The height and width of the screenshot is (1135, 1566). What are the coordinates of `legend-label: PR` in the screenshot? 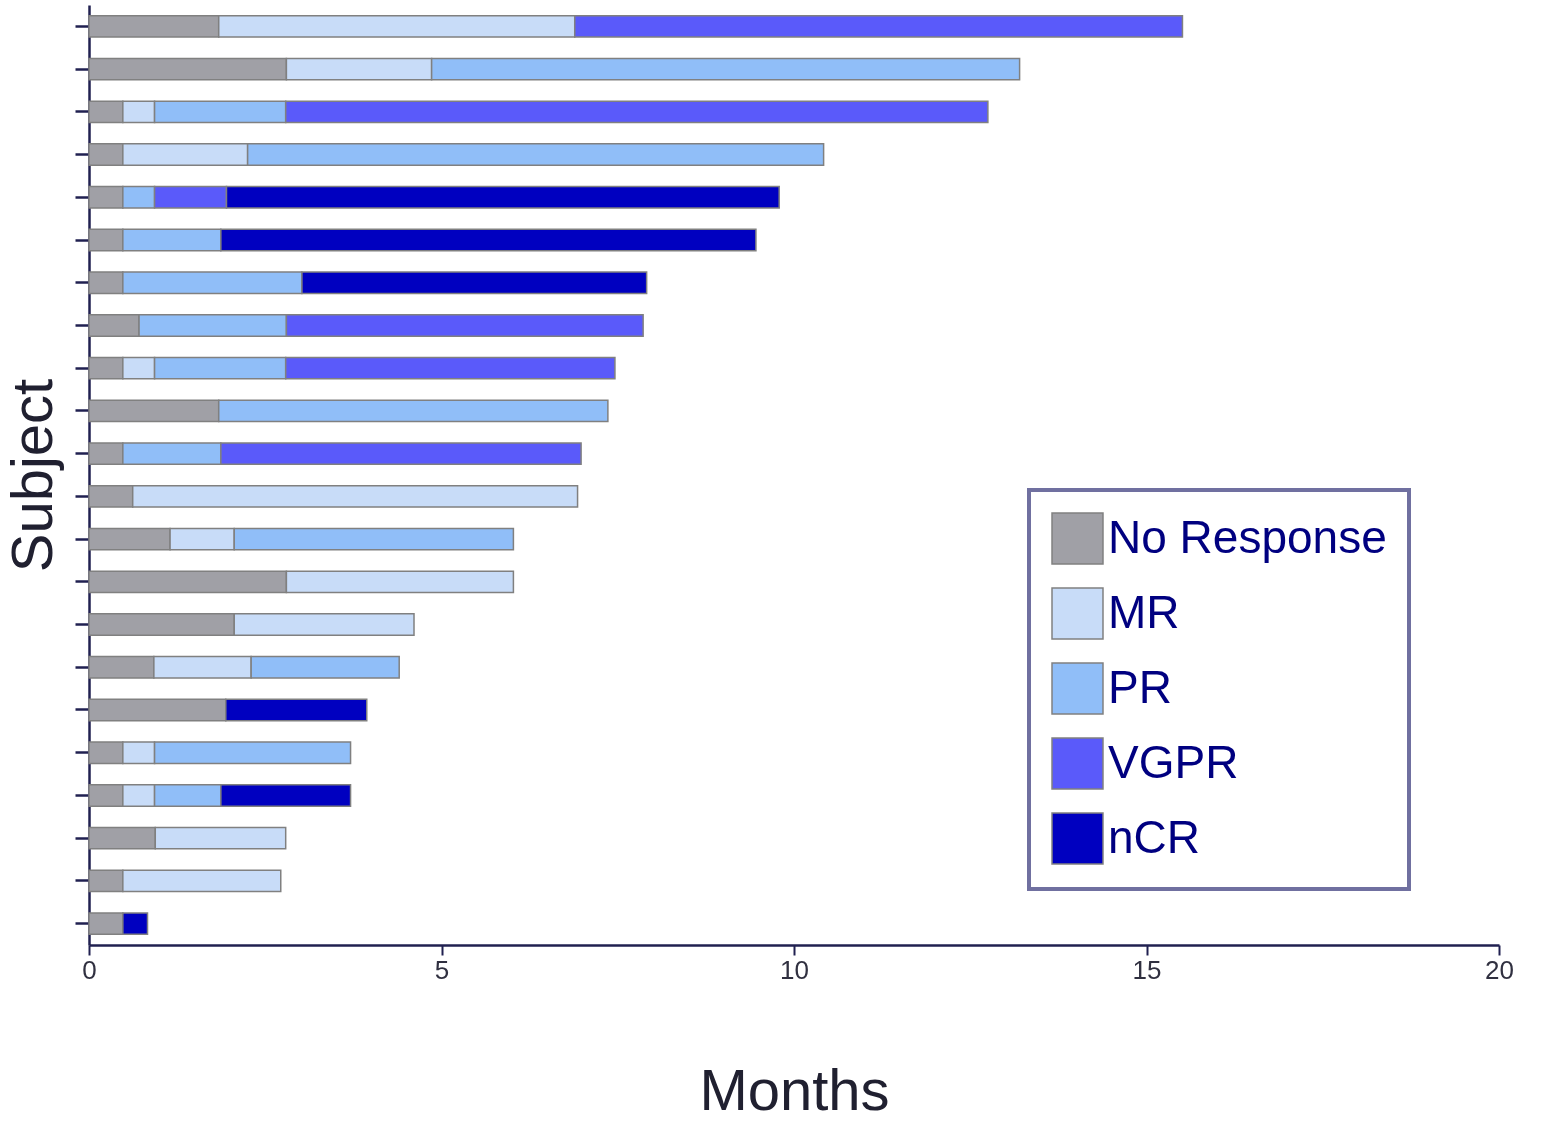 It's located at (1140, 686).